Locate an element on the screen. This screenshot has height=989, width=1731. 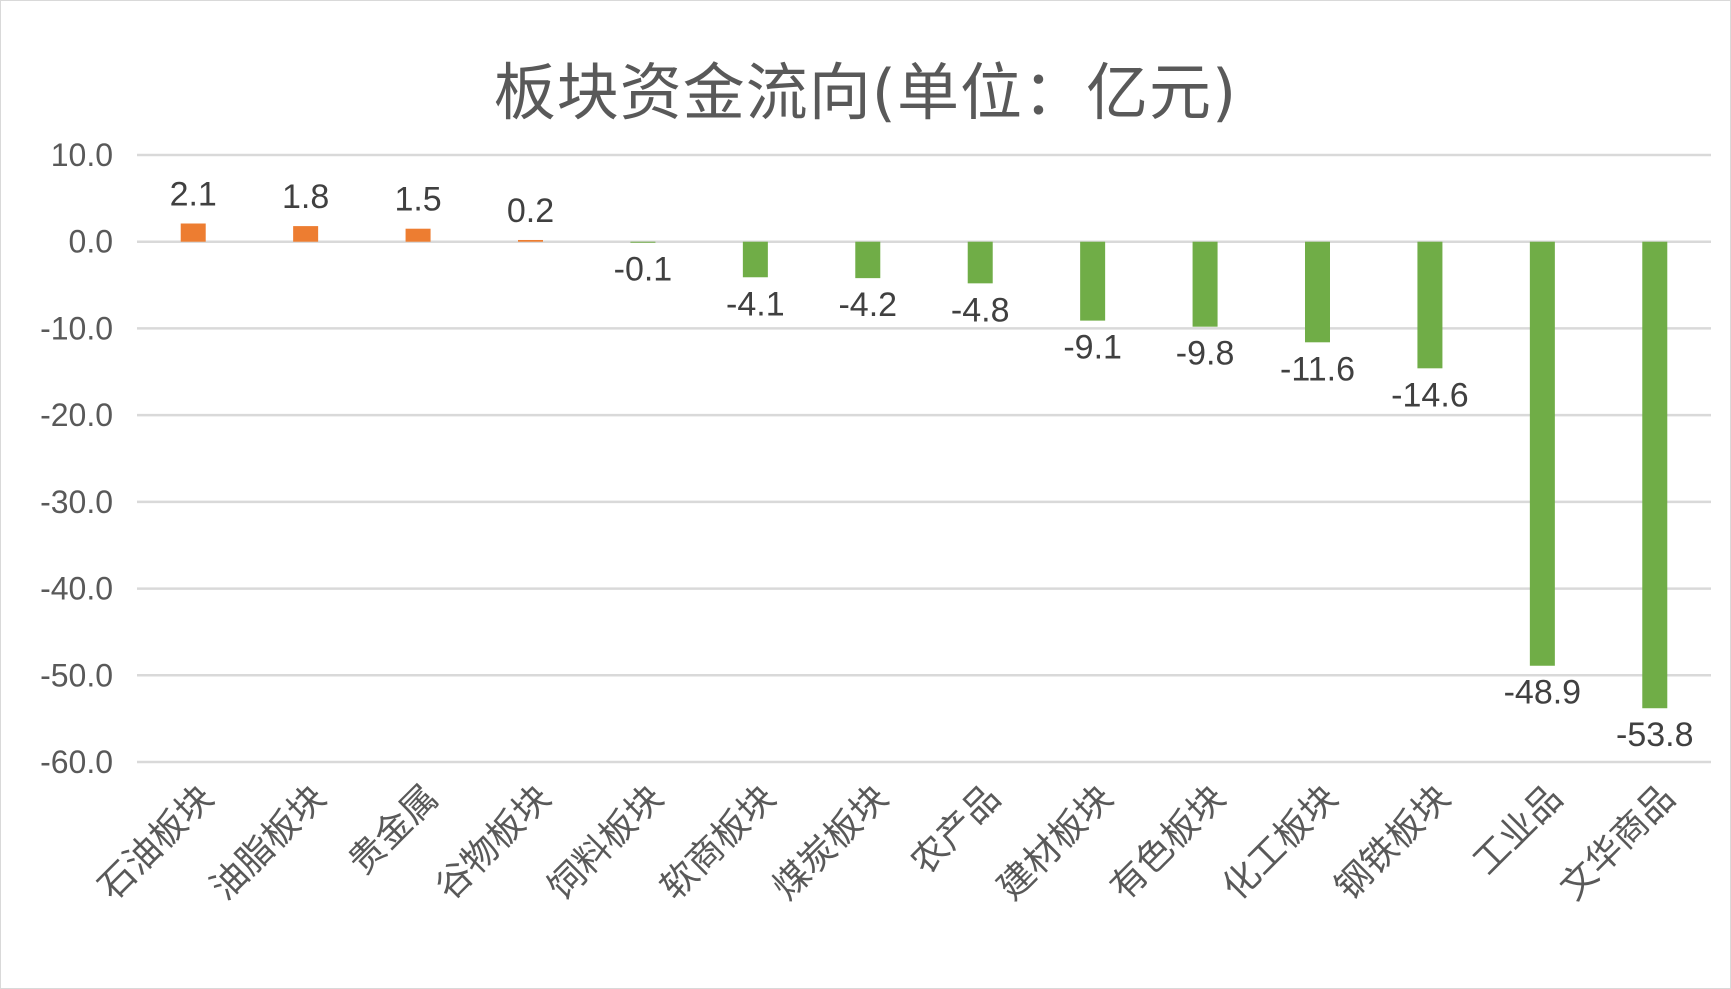
y-tick-label: -10.0 is located at coordinates (76, 328).